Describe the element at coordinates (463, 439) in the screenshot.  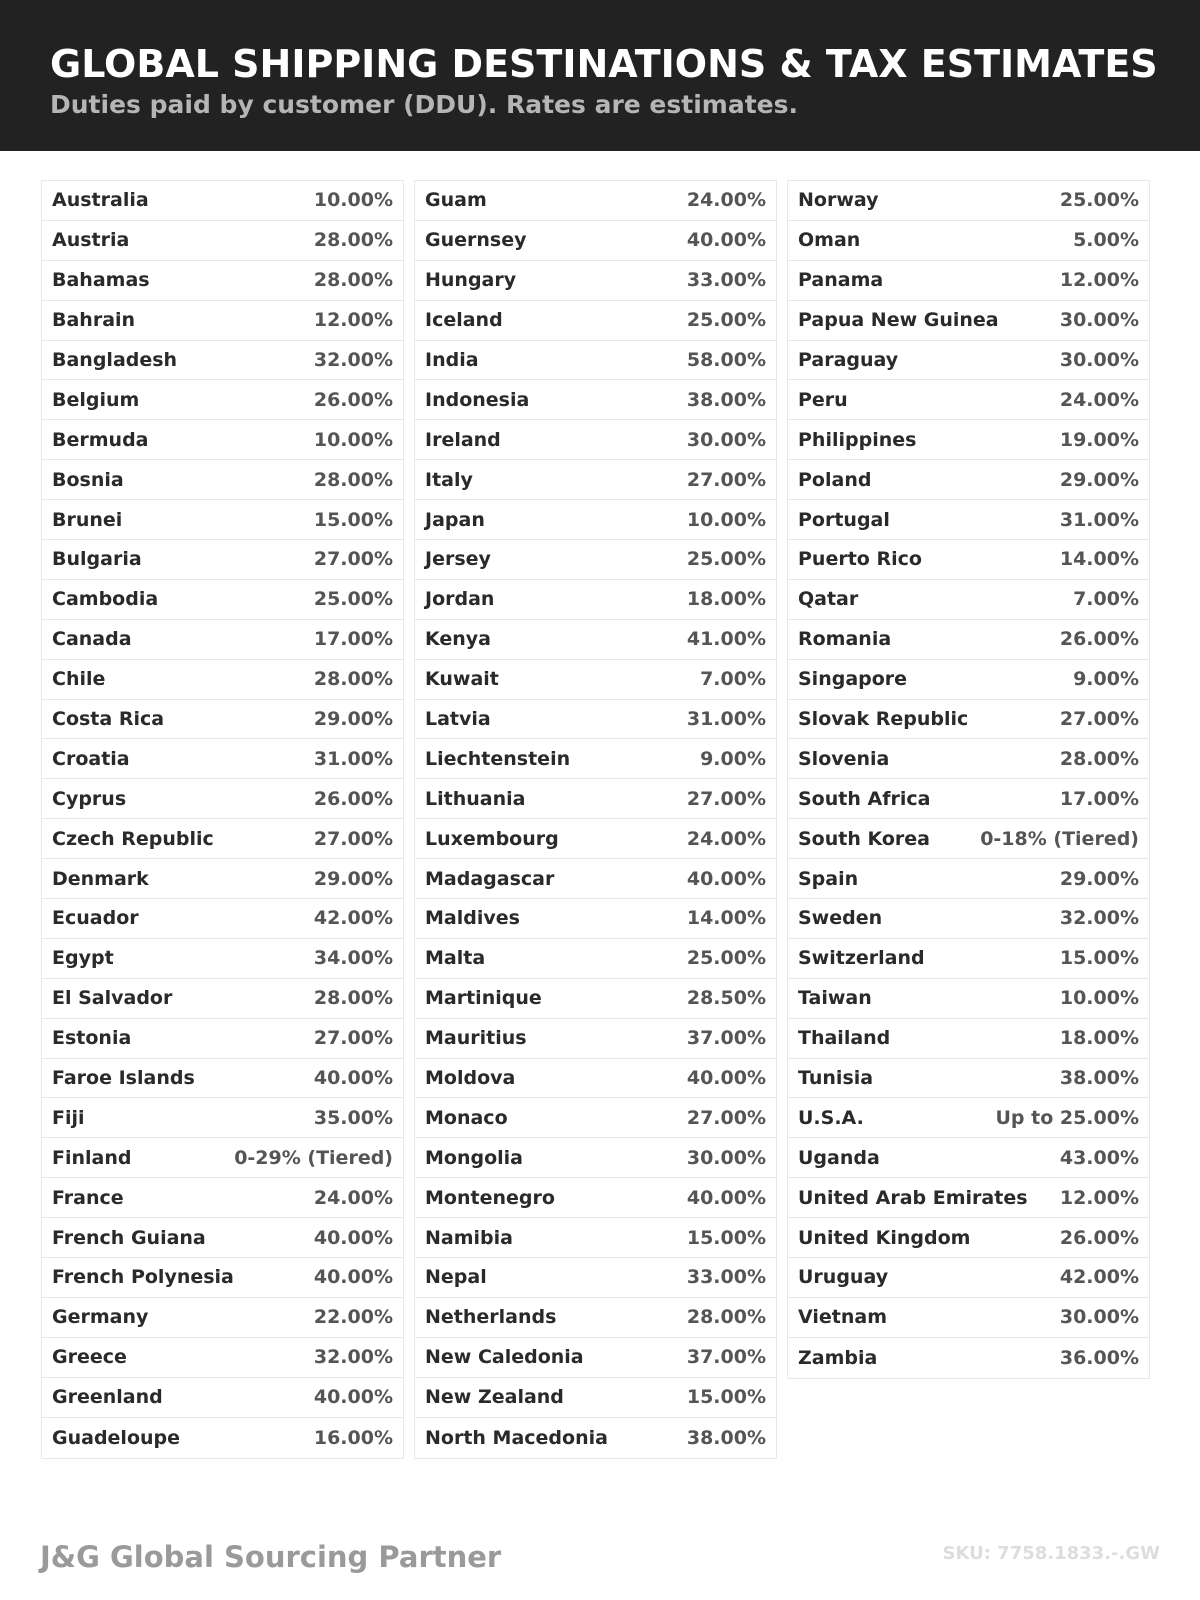
I see `country-name: Ireland` at that location.